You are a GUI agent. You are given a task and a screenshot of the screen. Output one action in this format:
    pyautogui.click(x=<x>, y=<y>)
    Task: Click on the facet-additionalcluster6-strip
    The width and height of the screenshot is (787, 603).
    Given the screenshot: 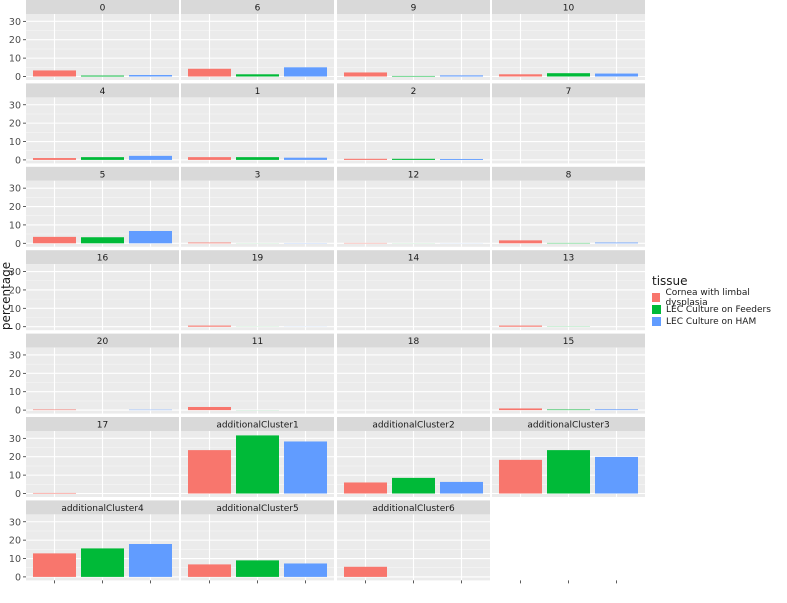 What is the action you would take?
    pyautogui.click(x=413, y=507)
    